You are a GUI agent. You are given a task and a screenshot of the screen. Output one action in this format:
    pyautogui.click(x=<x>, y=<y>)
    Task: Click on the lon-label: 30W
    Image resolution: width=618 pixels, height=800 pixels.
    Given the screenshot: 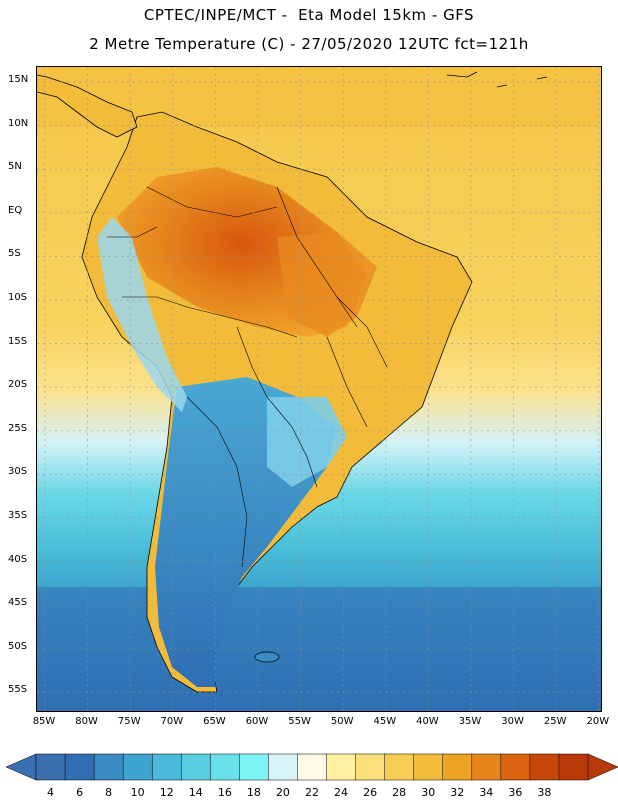 What is the action you would take?
    pyautogui.click(x=512, y=721)
    